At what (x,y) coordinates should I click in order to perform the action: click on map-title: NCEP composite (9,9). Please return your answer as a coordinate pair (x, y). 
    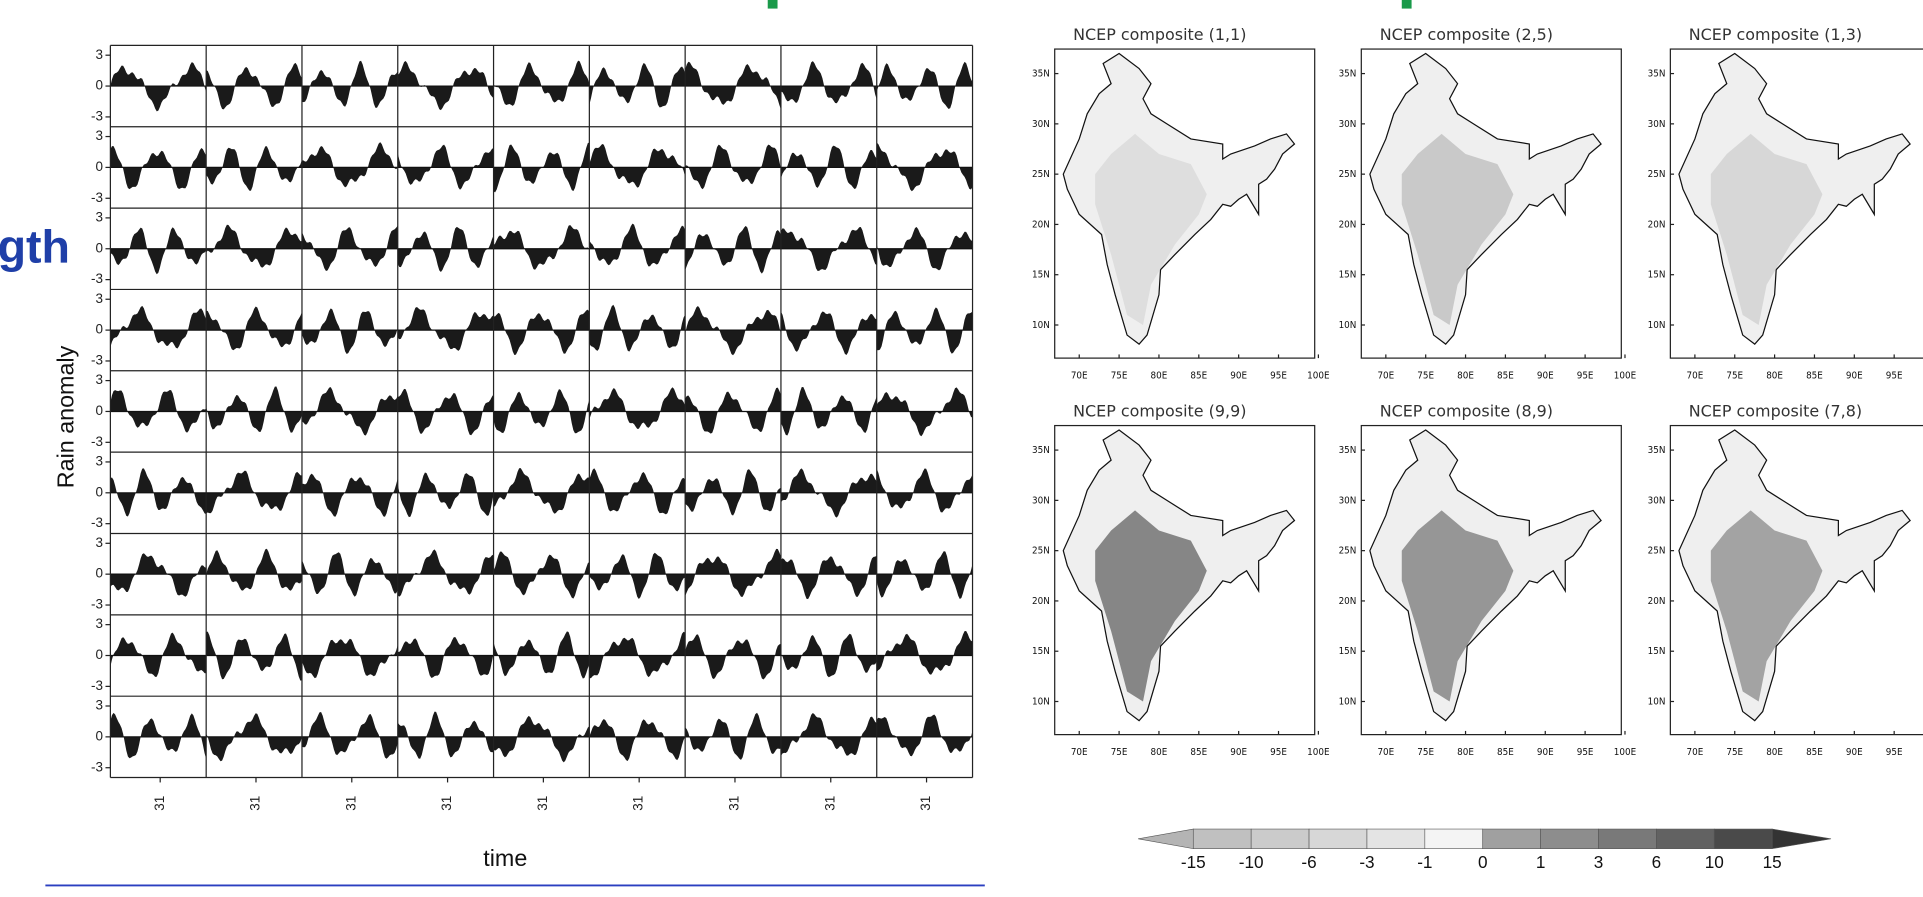
    Looking at the image, I should click on (1159, 411).